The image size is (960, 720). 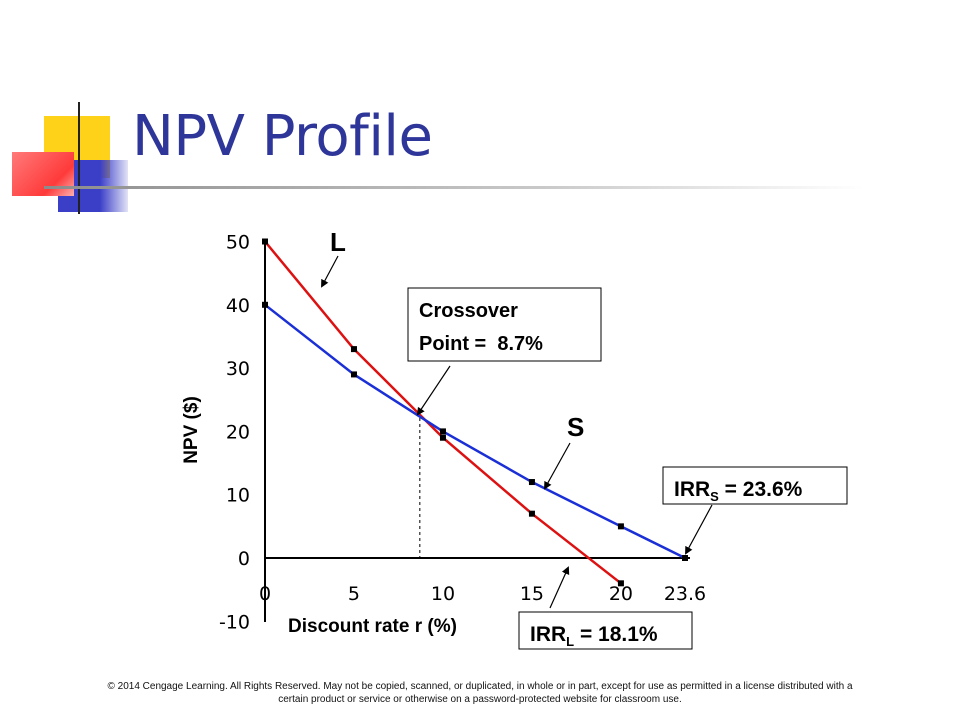 I want to click on irr-l-value: = 18.1%, so click(x=616, y=634).